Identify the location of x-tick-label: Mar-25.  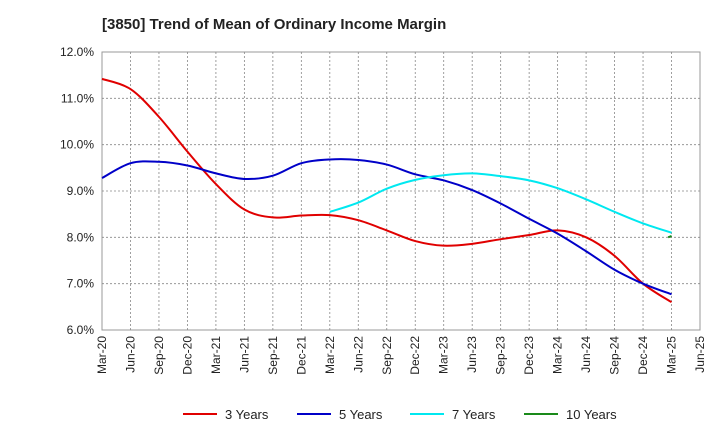
(672, 355).